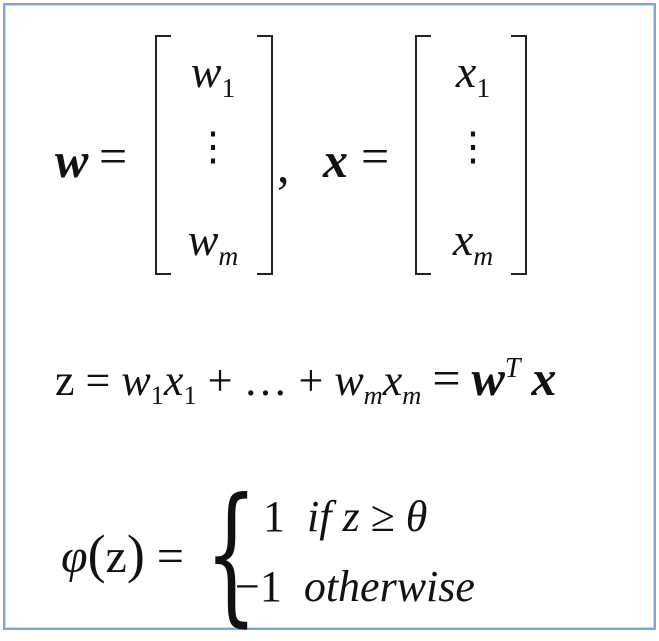  Describe the element at coordinates (375, 156) in the screenshot. I see `equals-sign-2: =` at that location.